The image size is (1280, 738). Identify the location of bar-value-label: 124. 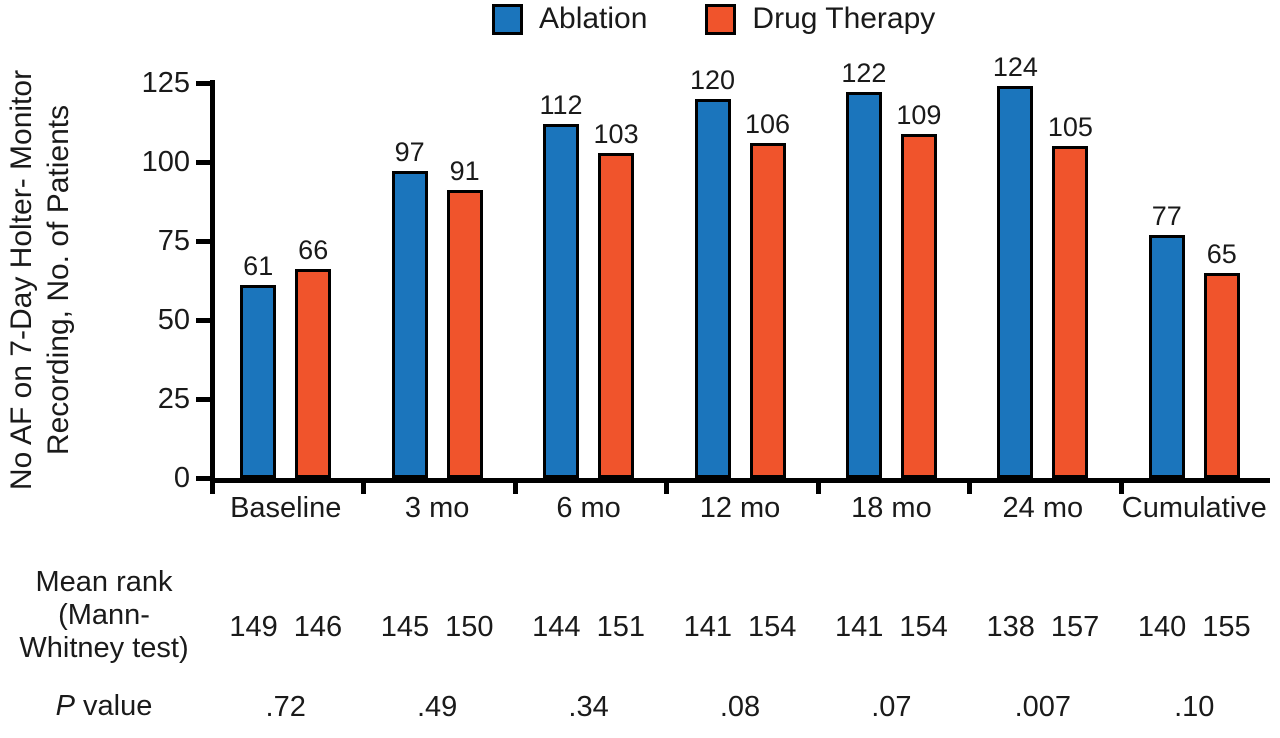
(1015, 67).